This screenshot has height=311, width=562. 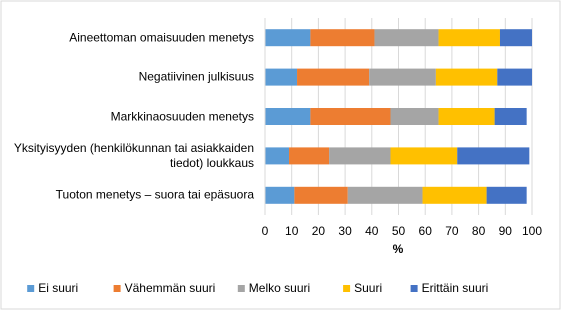 What do you see at coordinates (154, 194) in the screenshot?
I see `y-tick-label: Tuoton menetys – suora tai epäsuora` at bounding box center [154, 194].